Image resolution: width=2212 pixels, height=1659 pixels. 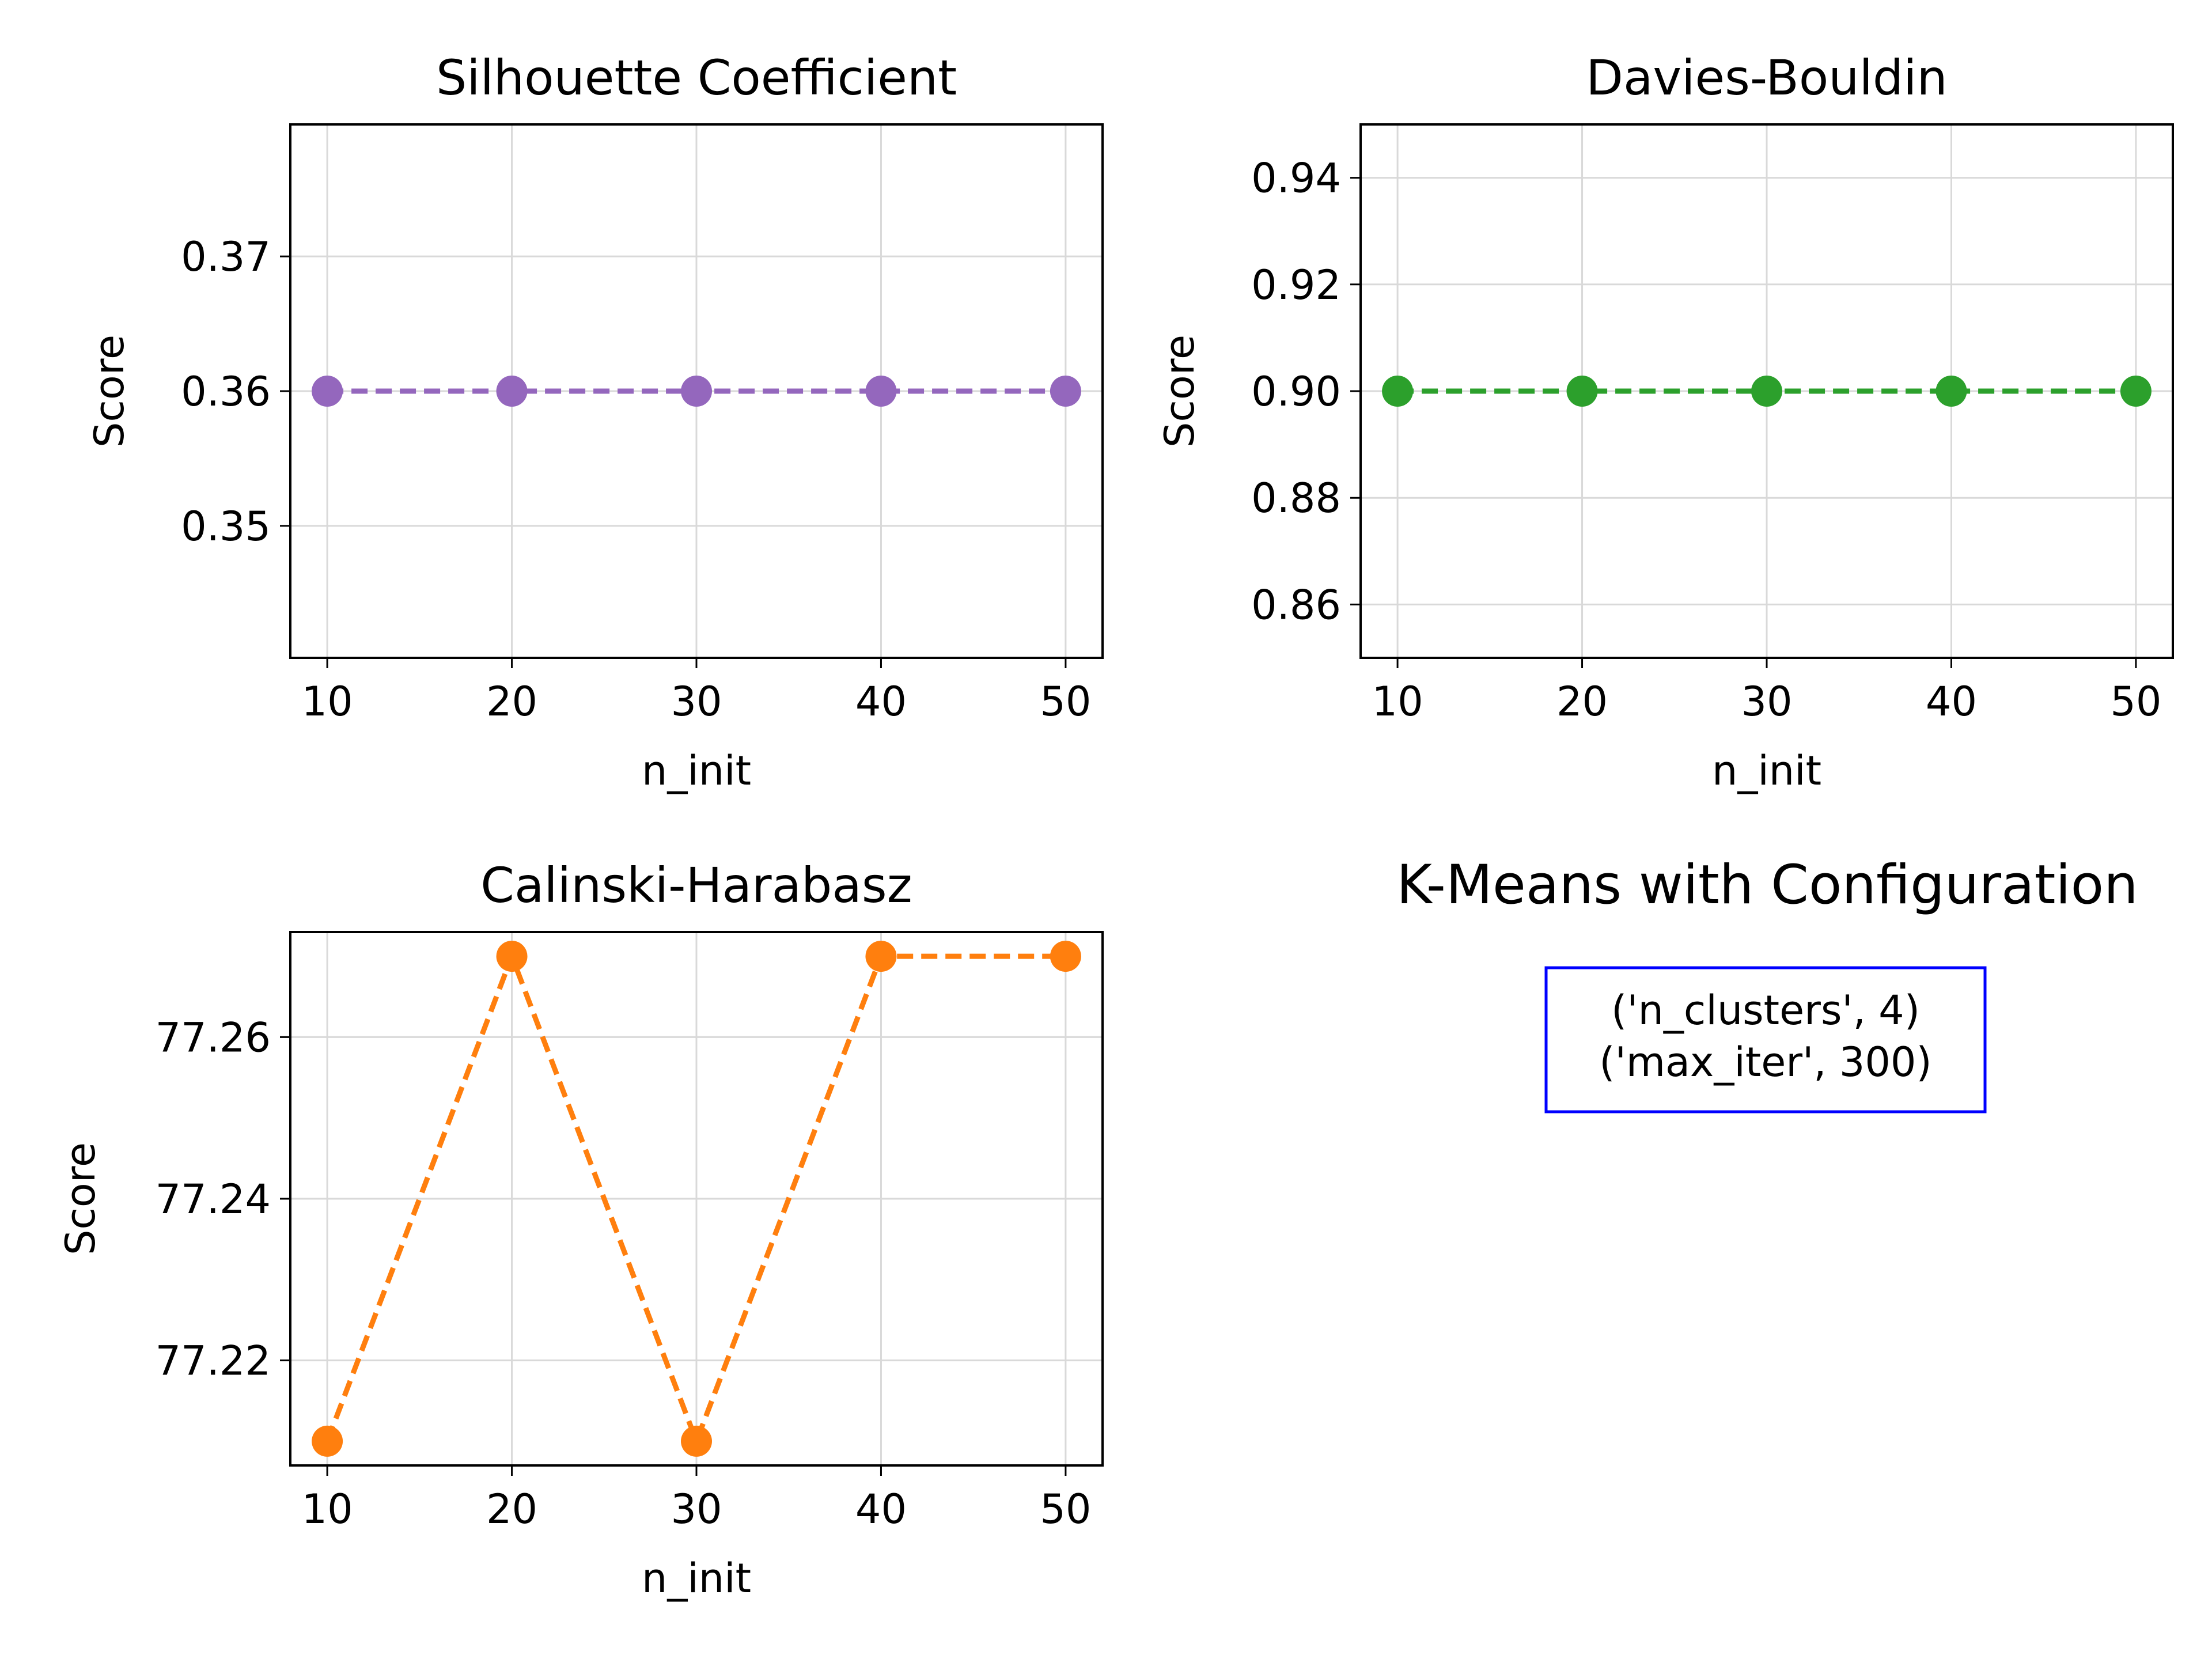 What do you see at coordinates (511, 701) in the screenshot?
I see `silhouette-x-tick-label: 20` at bounding box center [511, 701].